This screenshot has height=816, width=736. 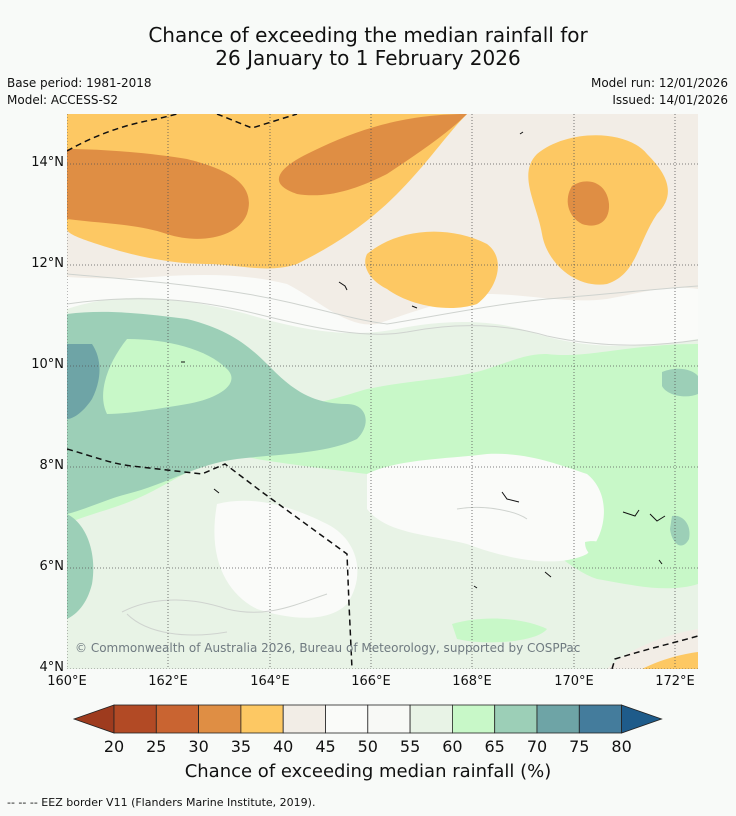 I want to click on band-50-55-southwest, so click(x=286, y=559).